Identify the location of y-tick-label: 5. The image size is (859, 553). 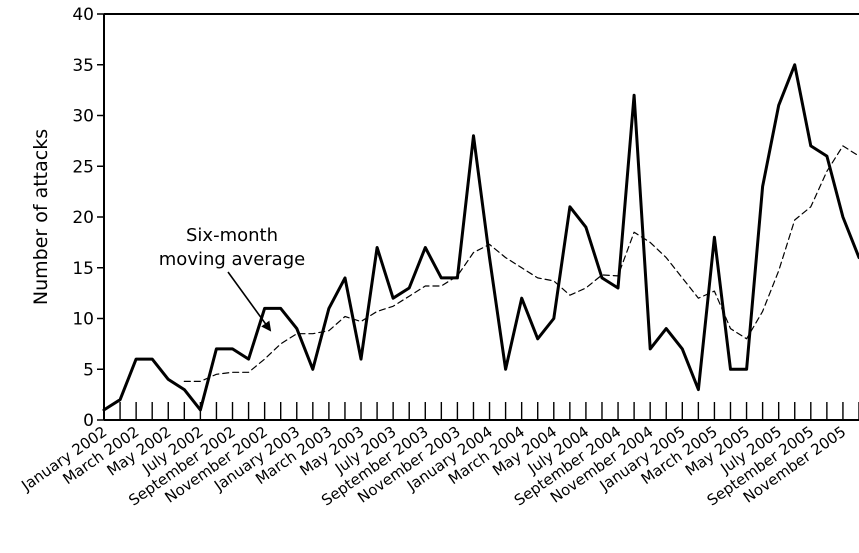
(88, 370).